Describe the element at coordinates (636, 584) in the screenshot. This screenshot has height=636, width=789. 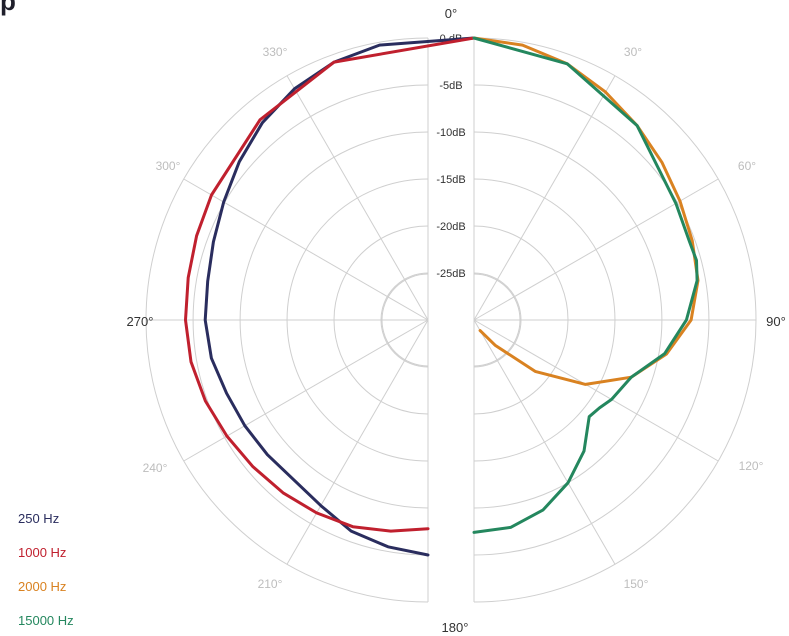
I see `angle-label: 150°` at that location.